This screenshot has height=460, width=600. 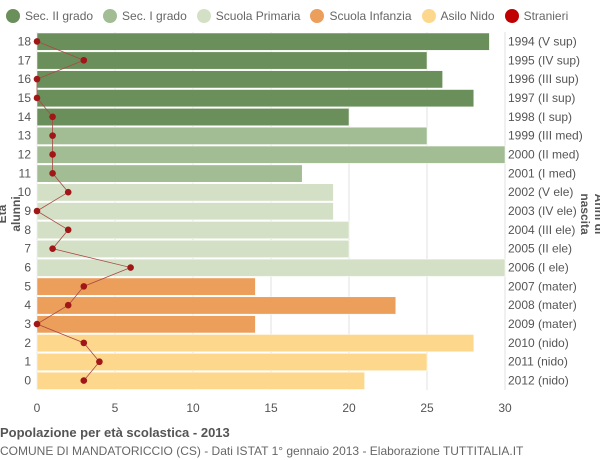 What do you see at coordinates (541, 230) in the screenshot?
I see `birth-tick-label: 2004 (III ele)` at bounding box center [541, 230].